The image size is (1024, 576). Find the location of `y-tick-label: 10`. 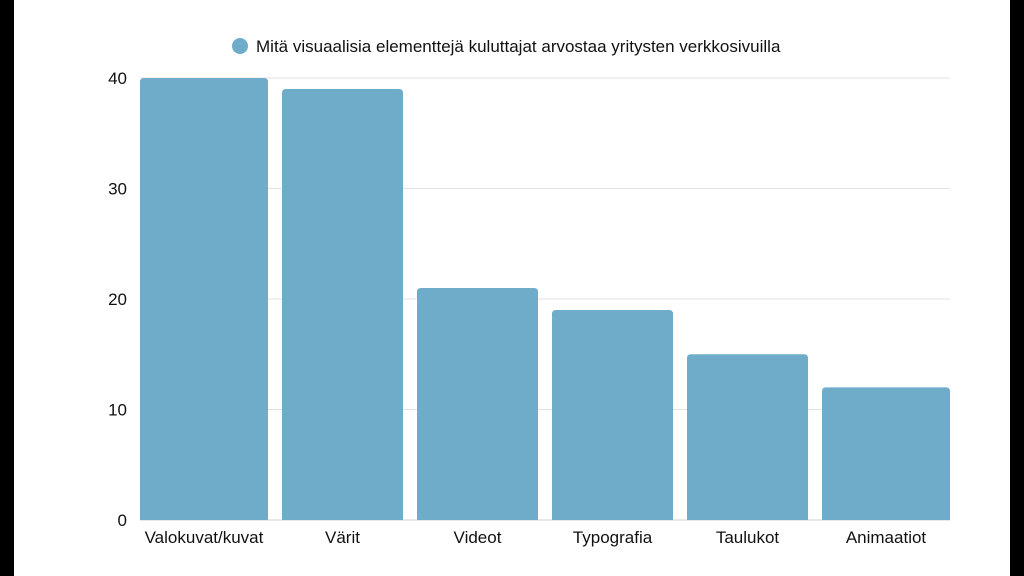

y-tick-label: 10 is located at coordinates (117, 410).